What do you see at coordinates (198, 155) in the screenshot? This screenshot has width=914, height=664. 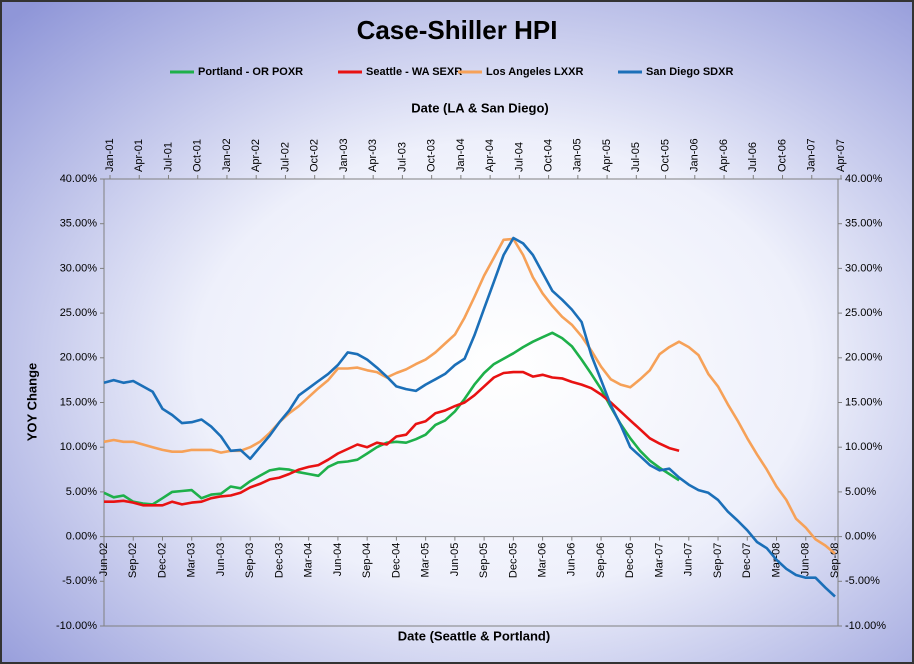 I see `x2-tick-label: Oct-01` at bounding box center [198, 155].